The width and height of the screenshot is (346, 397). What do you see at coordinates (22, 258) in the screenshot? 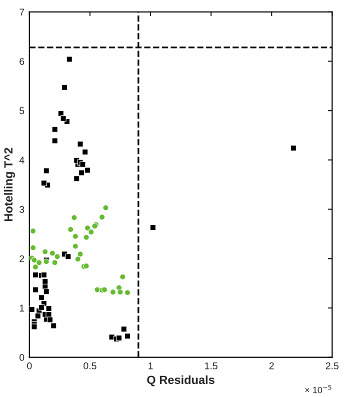
I see `y-tick-label: 2` at bounding box center [22, 258].